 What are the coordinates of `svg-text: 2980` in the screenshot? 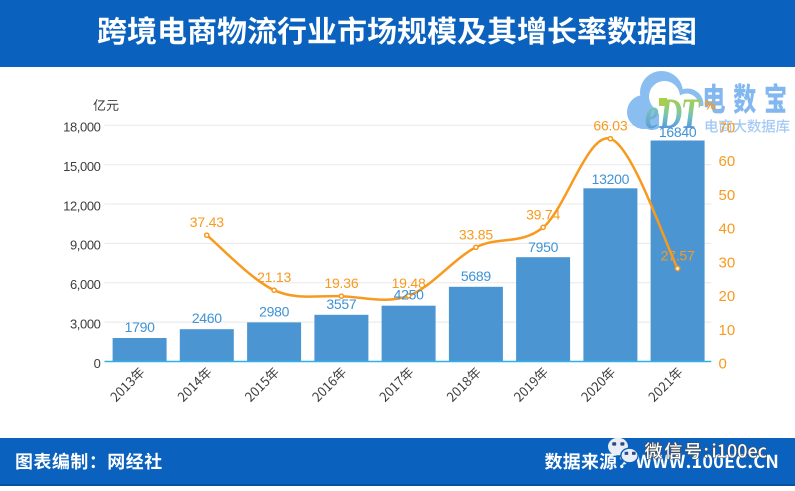 It's located at (274, 311).